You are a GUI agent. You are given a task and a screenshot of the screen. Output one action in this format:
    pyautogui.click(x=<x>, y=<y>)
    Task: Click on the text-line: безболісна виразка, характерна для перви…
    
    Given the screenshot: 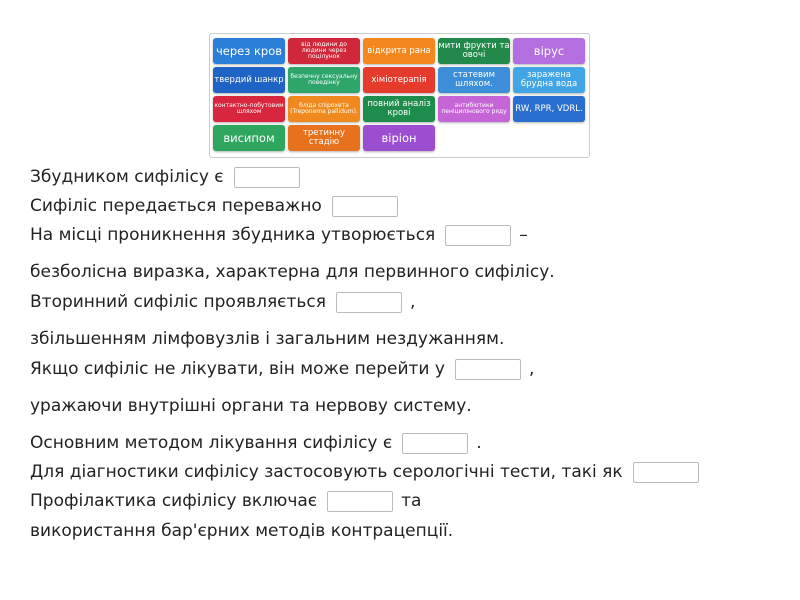 What is the action you would take?
    pyautogui.click(x=292, y=272)
    